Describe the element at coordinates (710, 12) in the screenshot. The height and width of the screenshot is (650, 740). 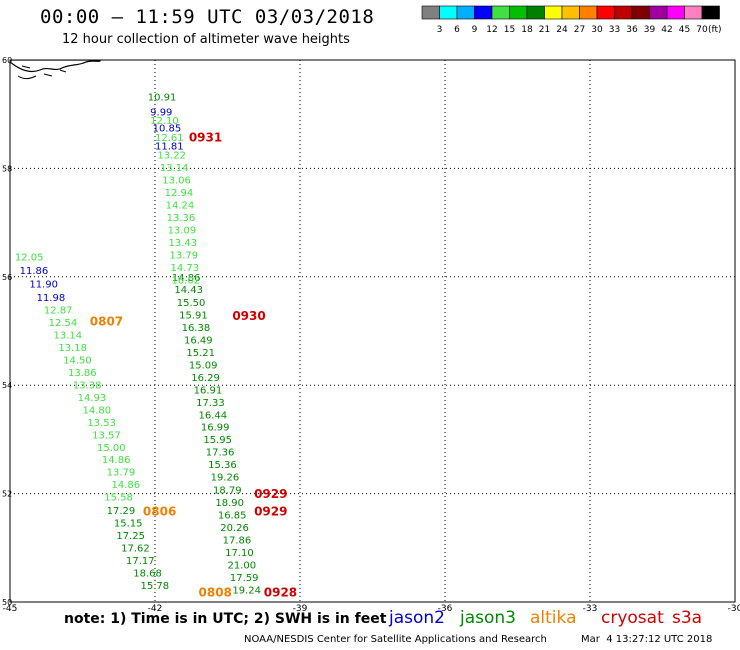
I see `colorbar-swatch` at that location.